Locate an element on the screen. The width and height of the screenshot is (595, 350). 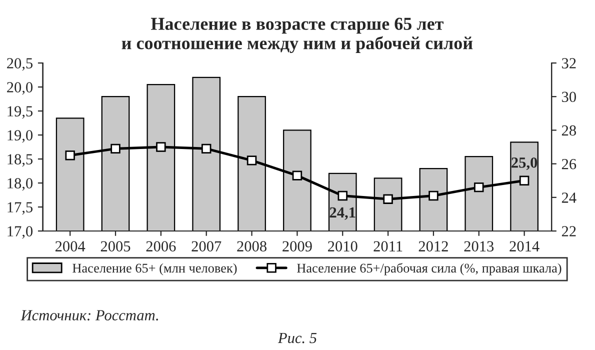
y2-tick-label: 28 is located at coordinates (569, 130).